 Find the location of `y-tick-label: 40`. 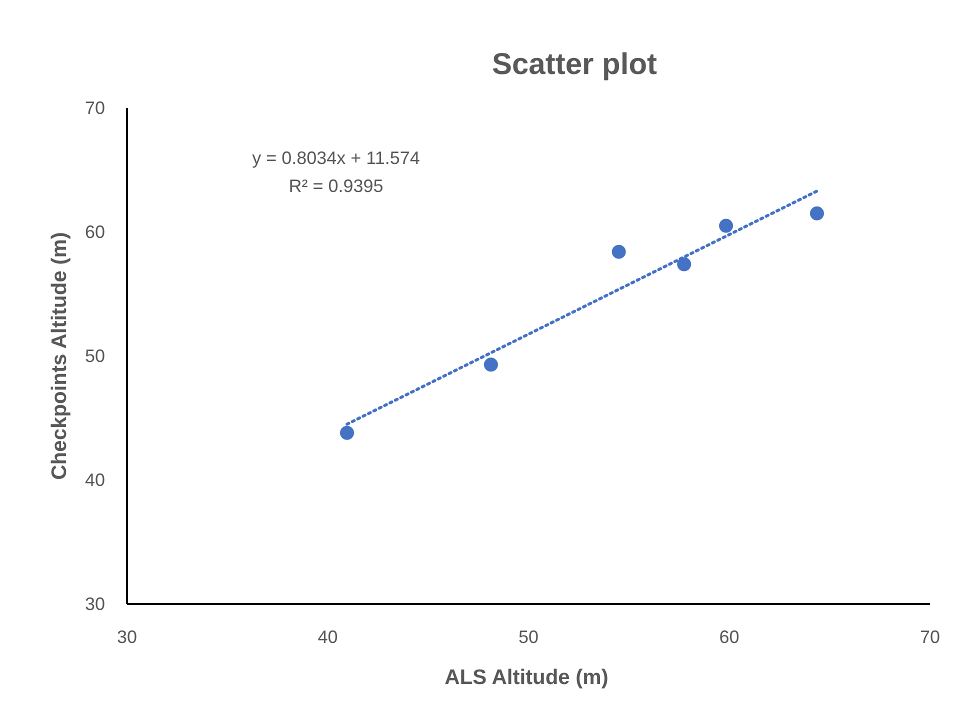

y-tick-label: 40 is located at coordinates (94, 480).